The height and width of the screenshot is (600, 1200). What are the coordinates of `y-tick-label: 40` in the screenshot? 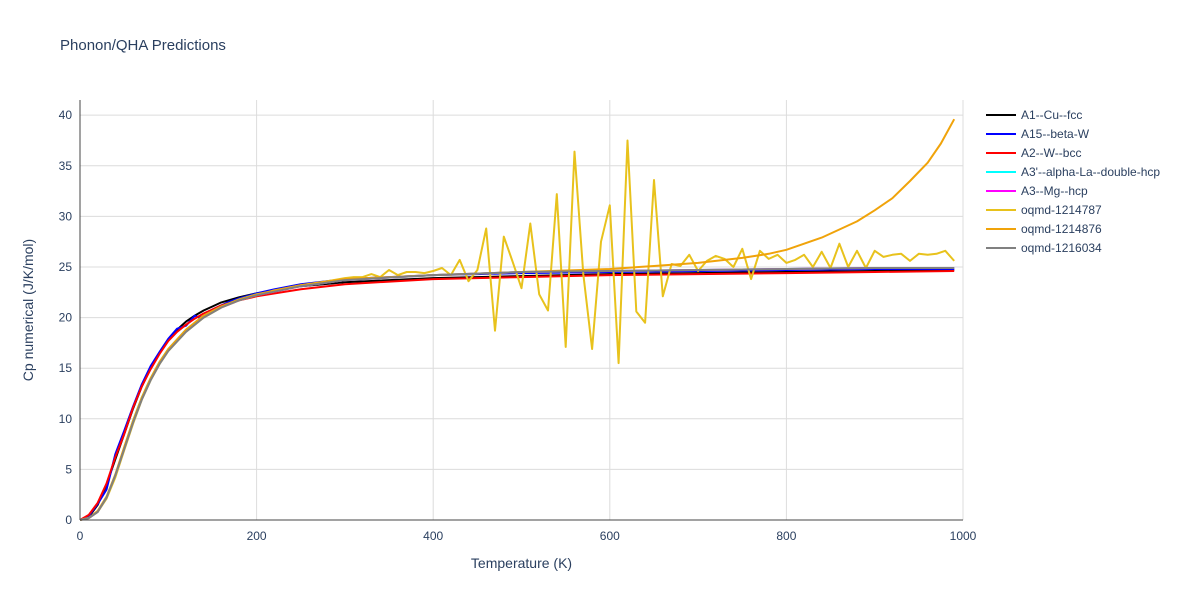 It's located at (66, 115).